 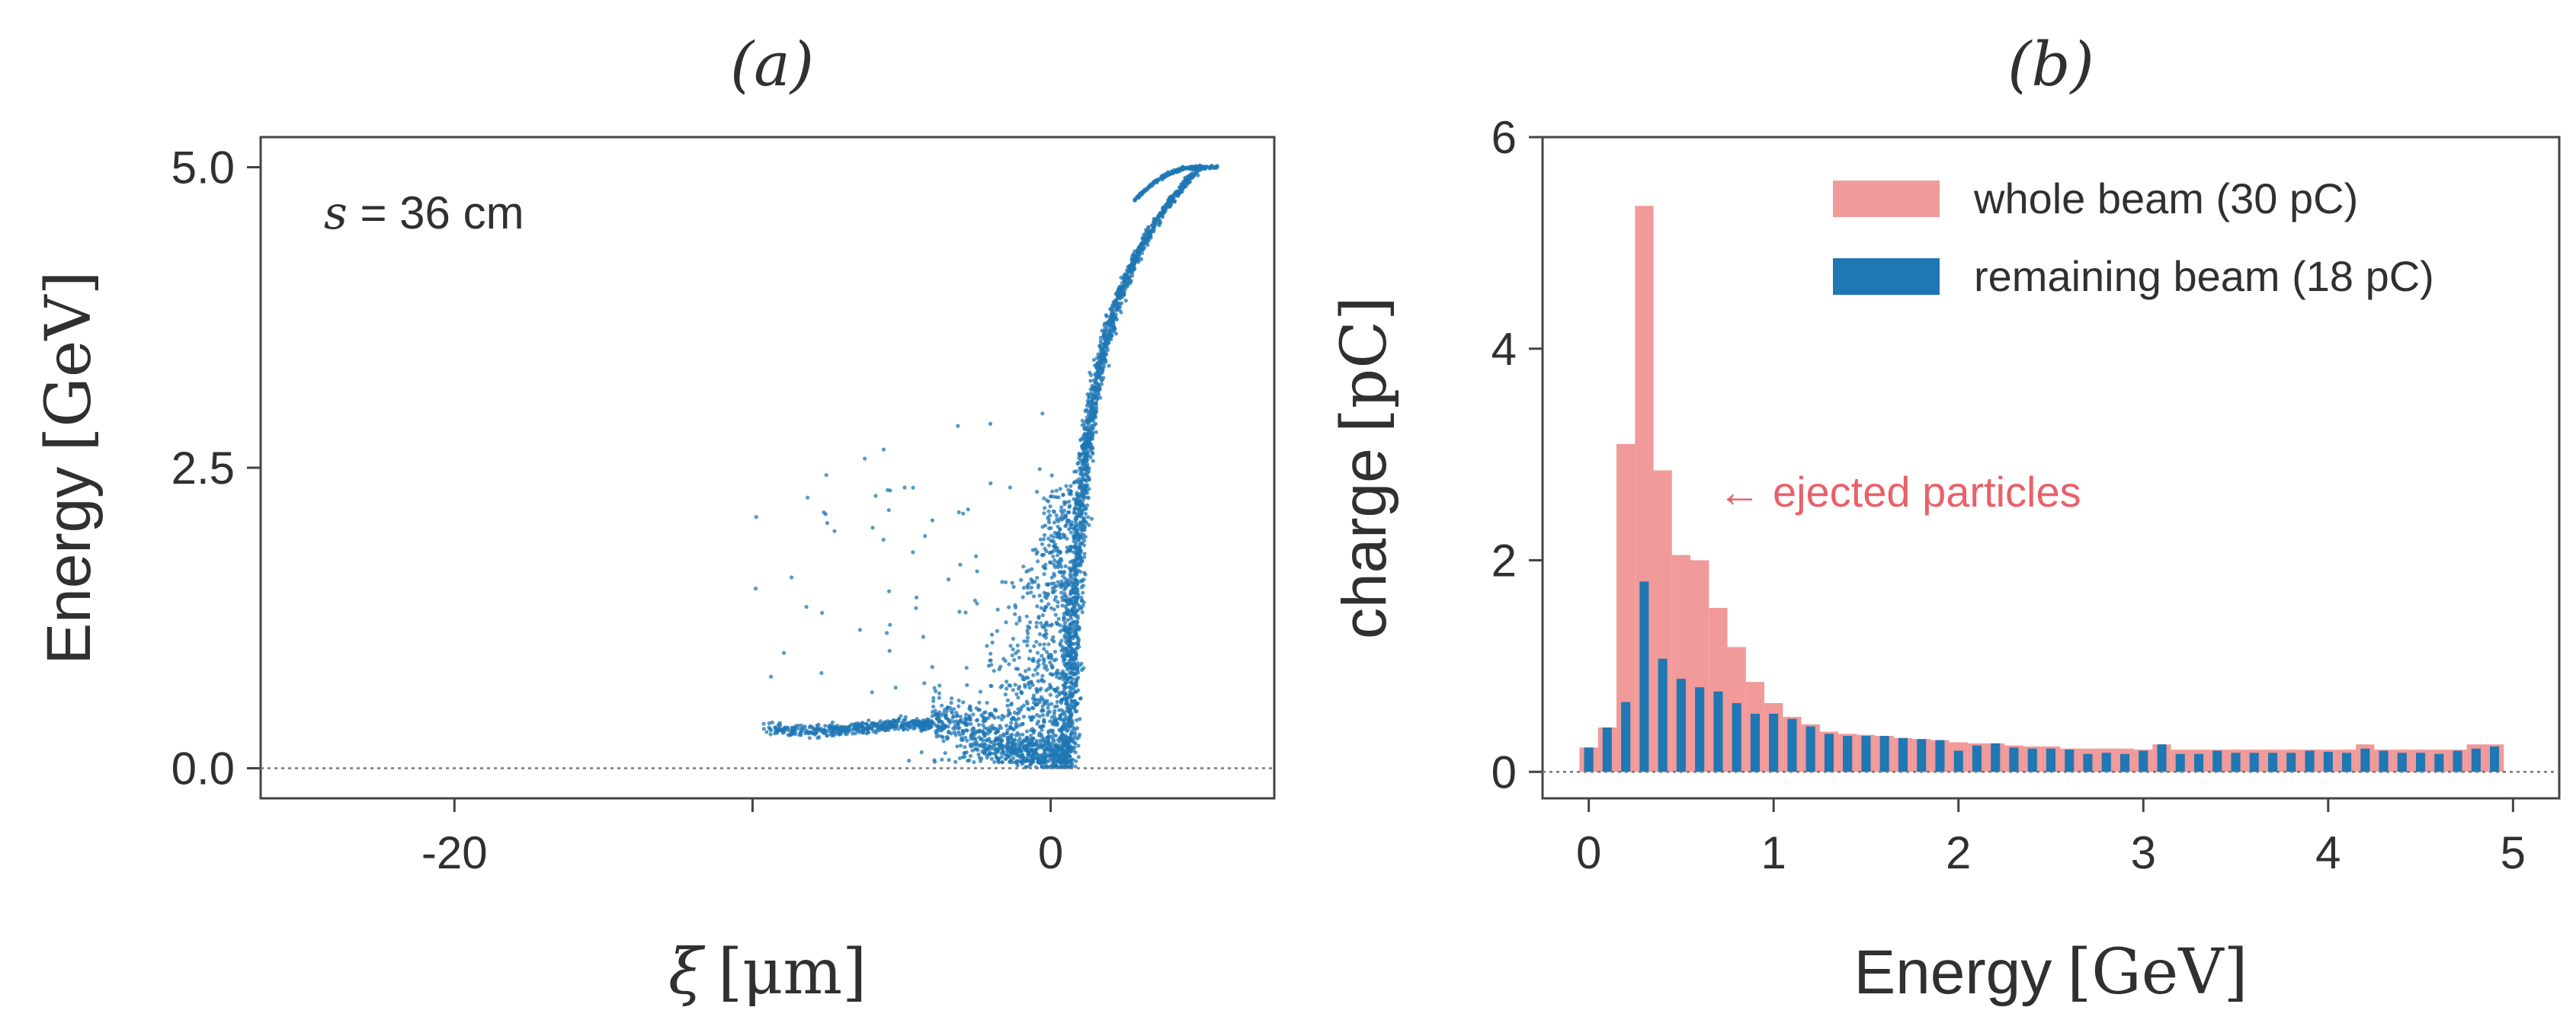 I want to click on y-tick-label: 6, so click(x=1504, y=137).